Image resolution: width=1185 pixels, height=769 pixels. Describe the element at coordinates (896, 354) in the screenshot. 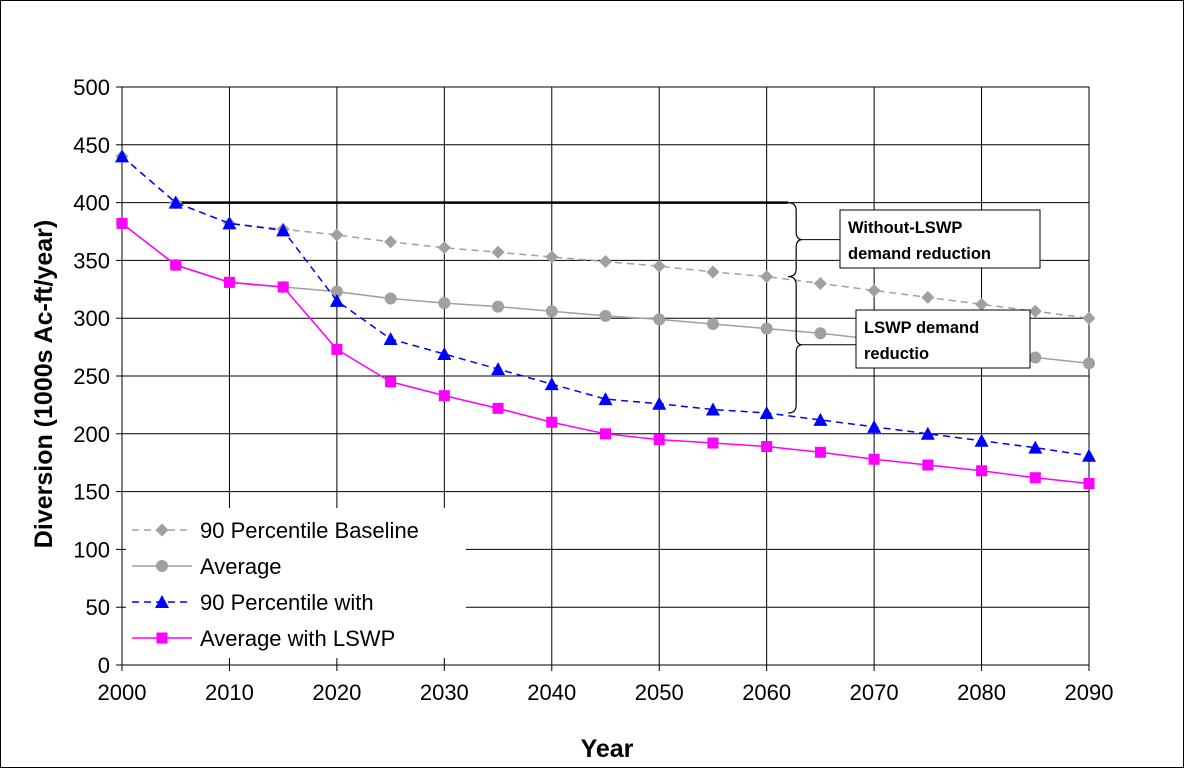

I see `annotation-text: reductio` at that location.